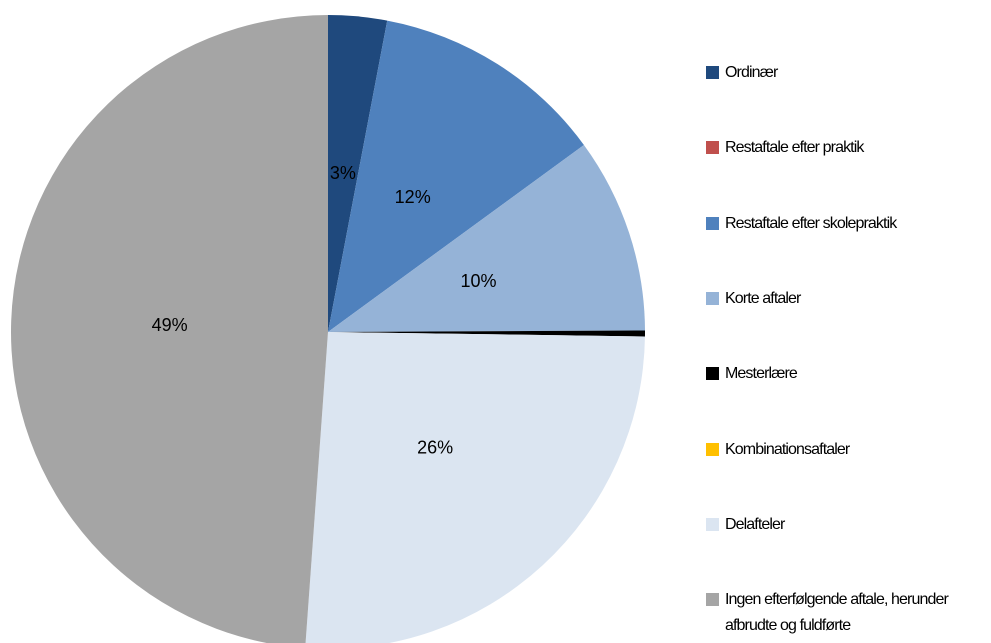  I want to click on legend-item: Restaftale efter praktik, so click(833, 148).